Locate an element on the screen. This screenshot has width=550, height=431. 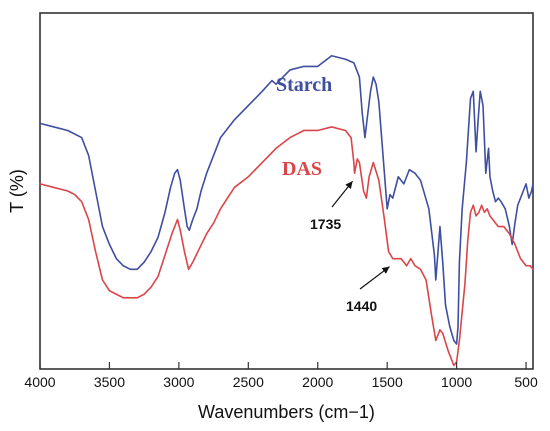
x-tick-label-1000: 1000 is located at coordinates (456, 382).